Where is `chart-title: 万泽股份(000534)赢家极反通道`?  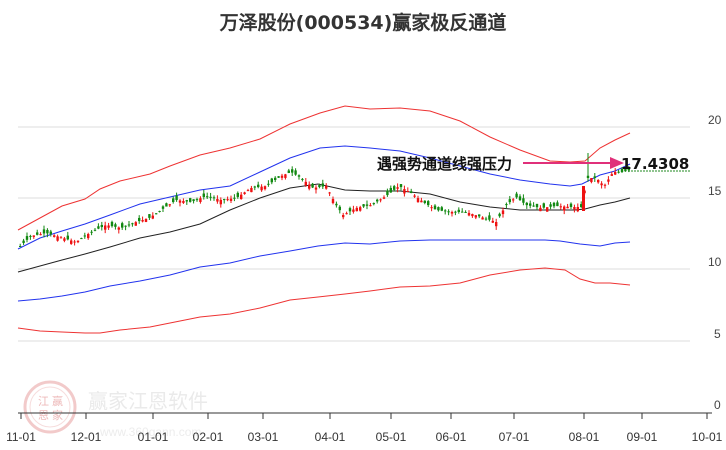 chart-title: 万泽股份(000534)赢家极反通道 is located at coordinates (363, 23).